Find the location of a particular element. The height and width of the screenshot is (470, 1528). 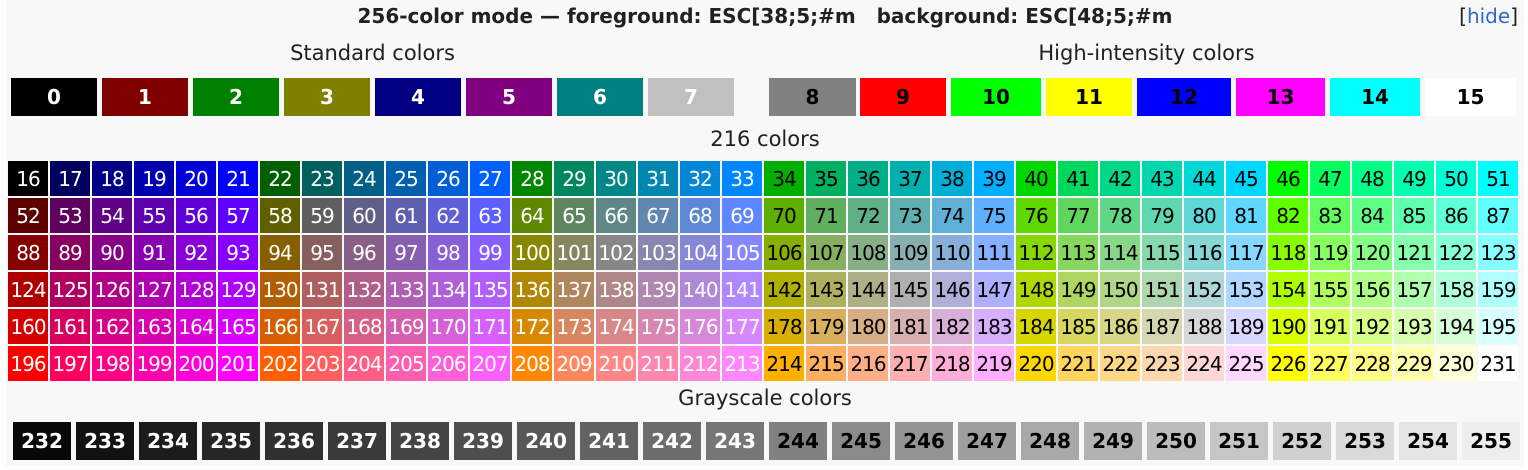

cube-color-cell: 92 is located at coordinates (196, 252).